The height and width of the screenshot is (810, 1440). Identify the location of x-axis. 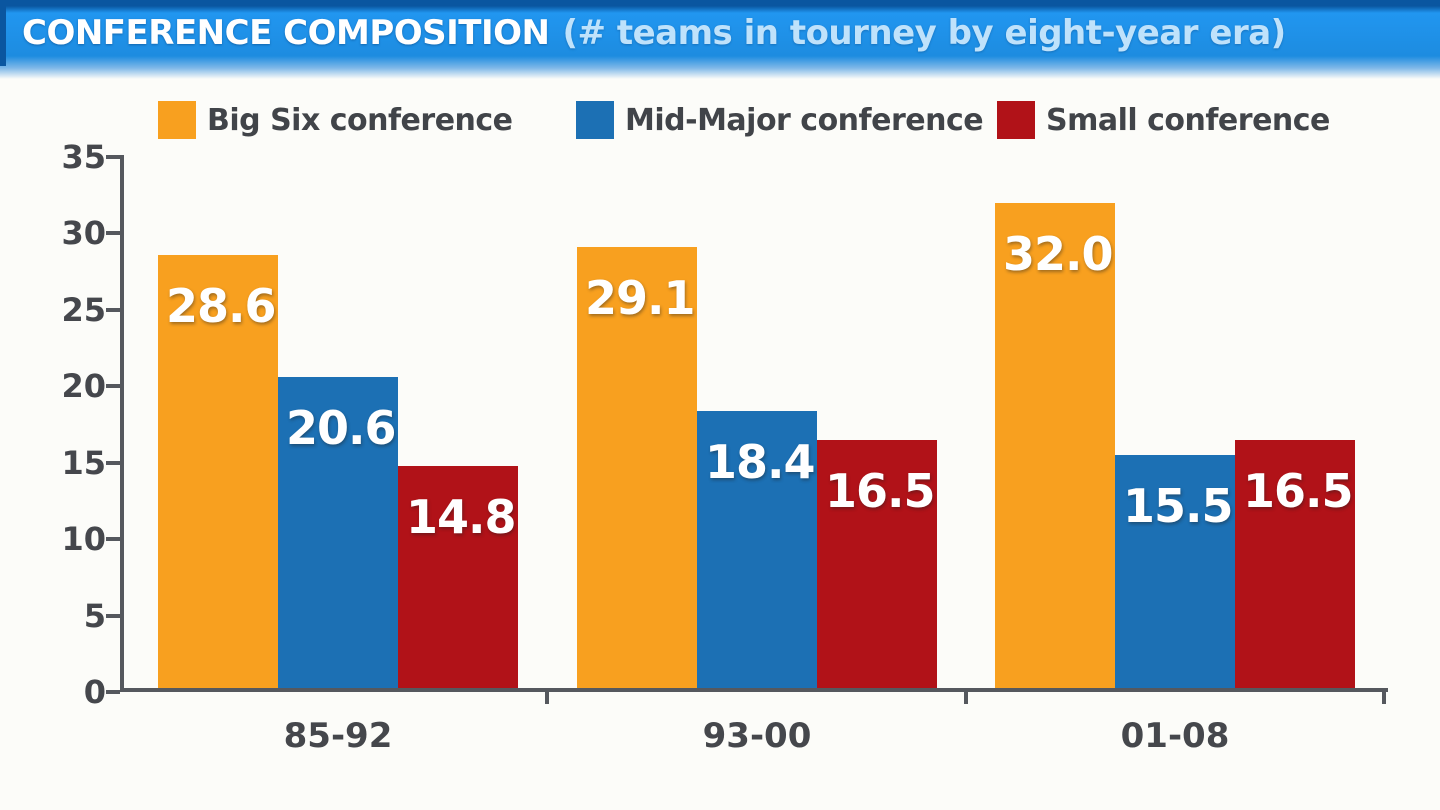
(754, 690).